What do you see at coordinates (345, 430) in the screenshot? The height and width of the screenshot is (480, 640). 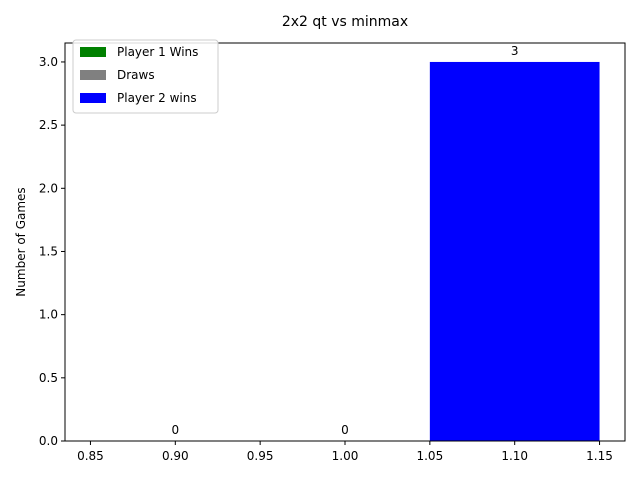 I see `data-label-series-1: 0` at bounding box center [345, 430].